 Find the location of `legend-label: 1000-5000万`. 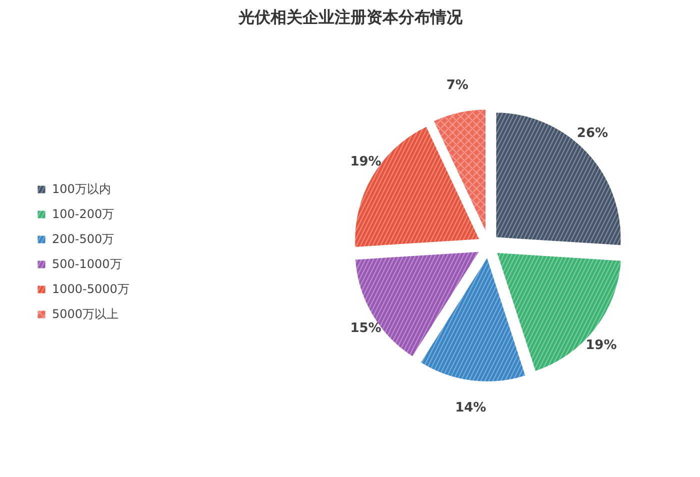

legend-label: 1000-5000万 is located at coordinates (91, 289).